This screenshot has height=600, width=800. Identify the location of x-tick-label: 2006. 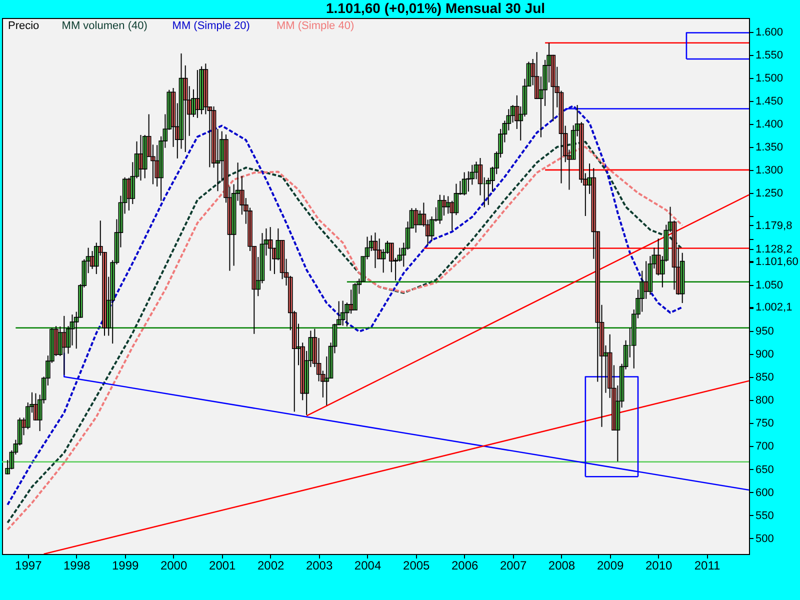
(464, 565).